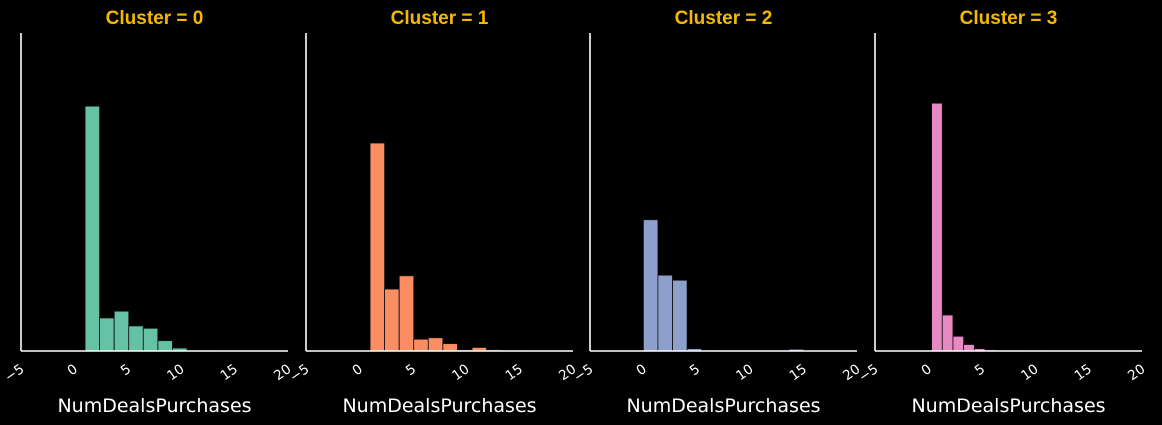 Image resolution: width=1162 pixels, height=425 pixels. Describe the element at coordinates (1136, 372) in the screenshot. I see `x-tick-label: 20` at that location.